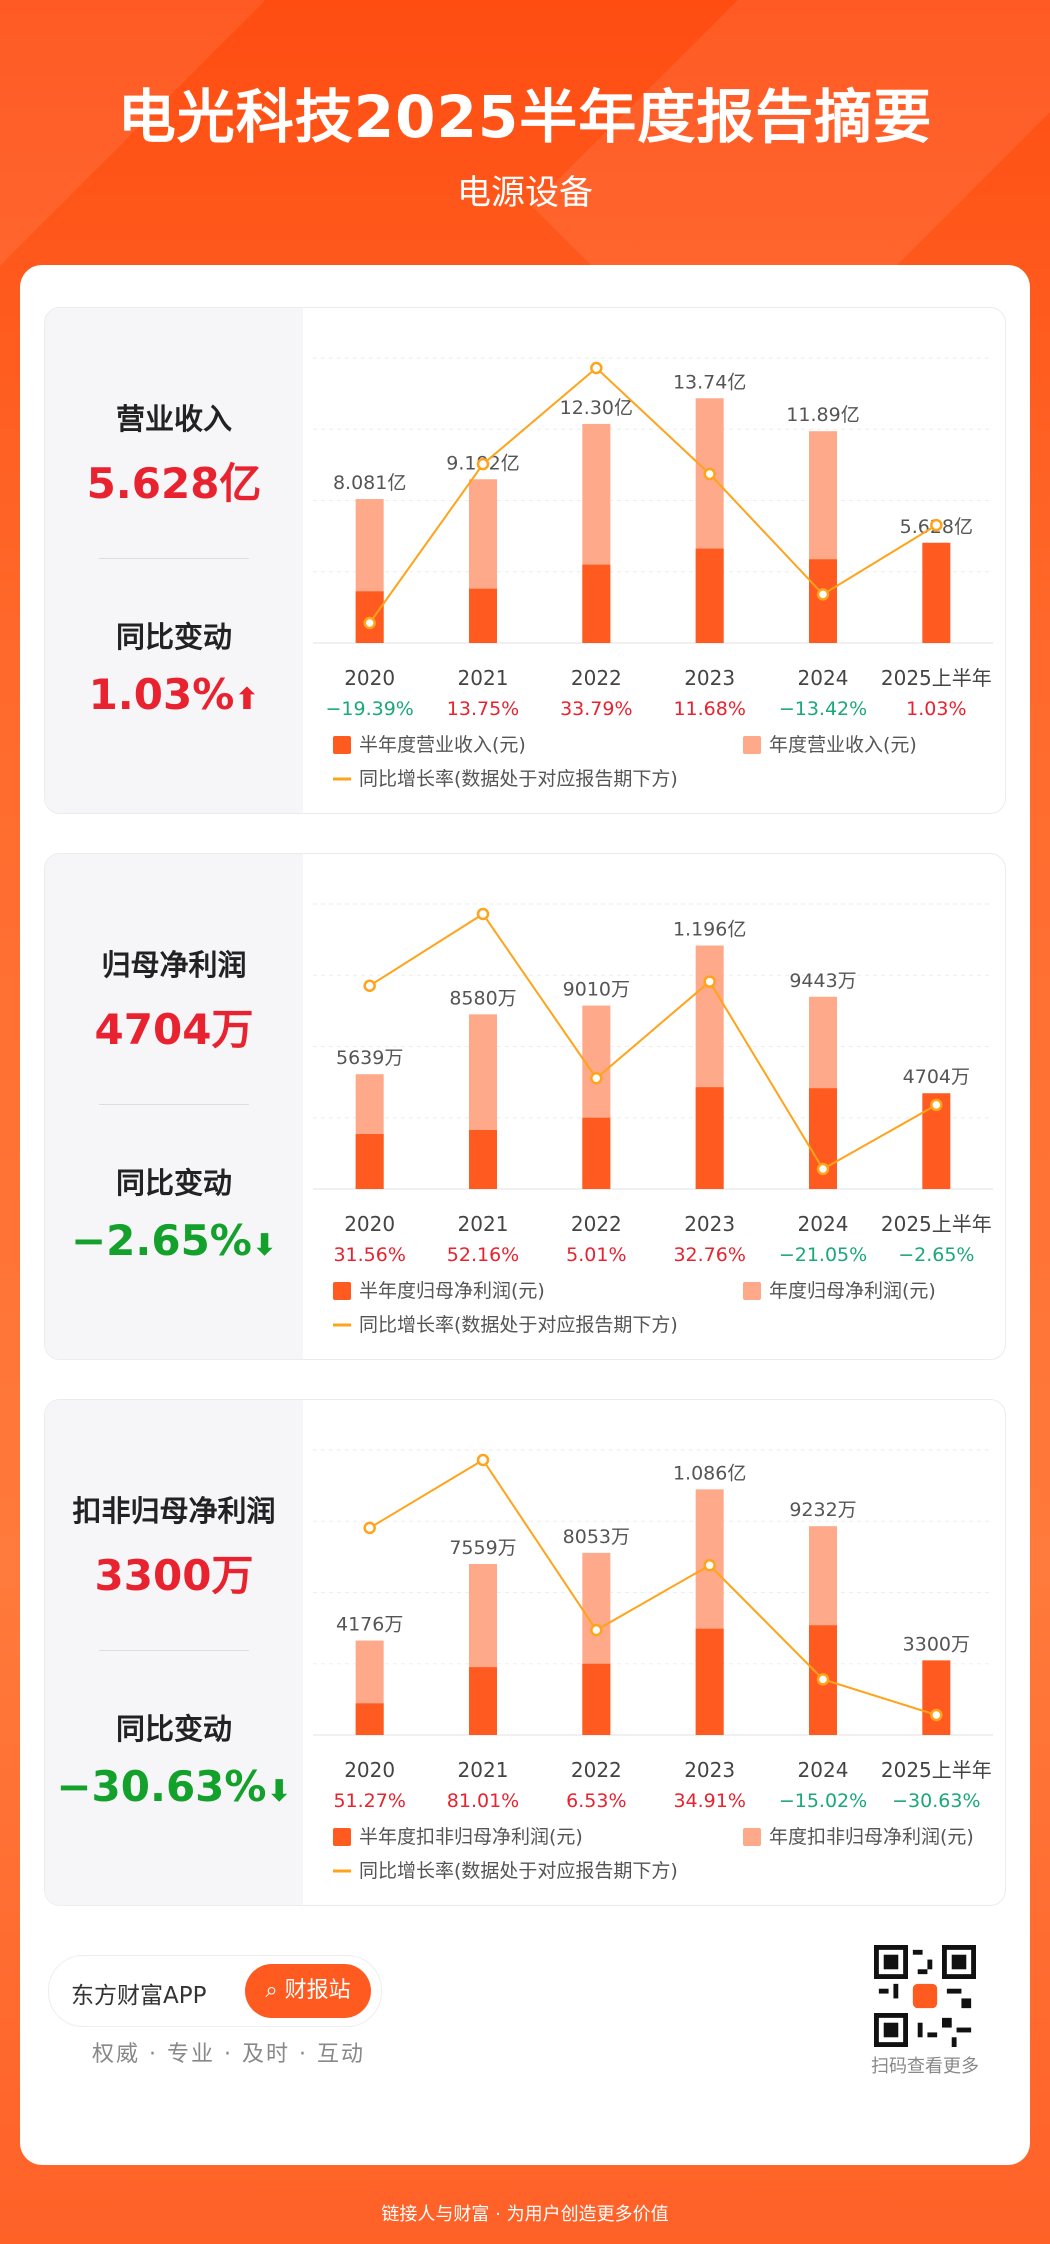 Image resolution: width=1050 pixels, height=2244 pixels. Describe the element at coordinates (596, 1224) in the screenshot. I see `x-tick-label: 2022` at that location.